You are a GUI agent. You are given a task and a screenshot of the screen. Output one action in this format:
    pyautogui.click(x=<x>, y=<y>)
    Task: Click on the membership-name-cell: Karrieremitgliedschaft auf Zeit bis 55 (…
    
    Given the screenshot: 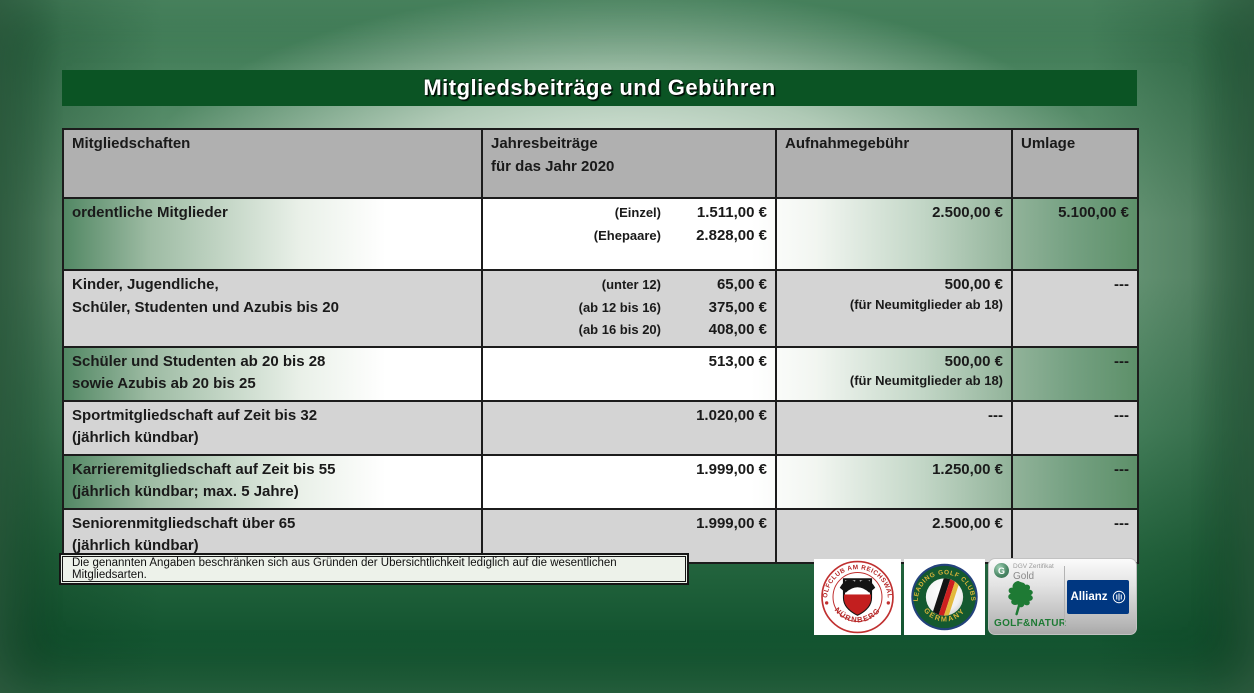 What is the action you would take?
    pyautogui.click(x=272, y=481)
    